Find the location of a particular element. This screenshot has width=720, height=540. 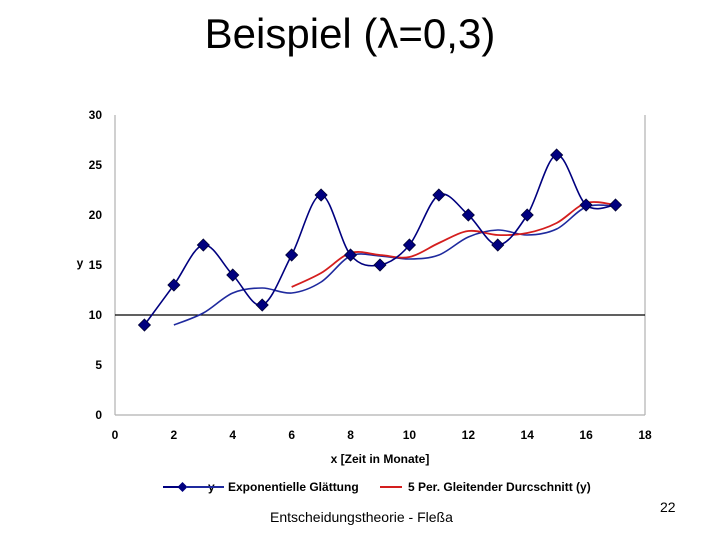

x-tick-label: 14 is located at coordinates (528, 435).